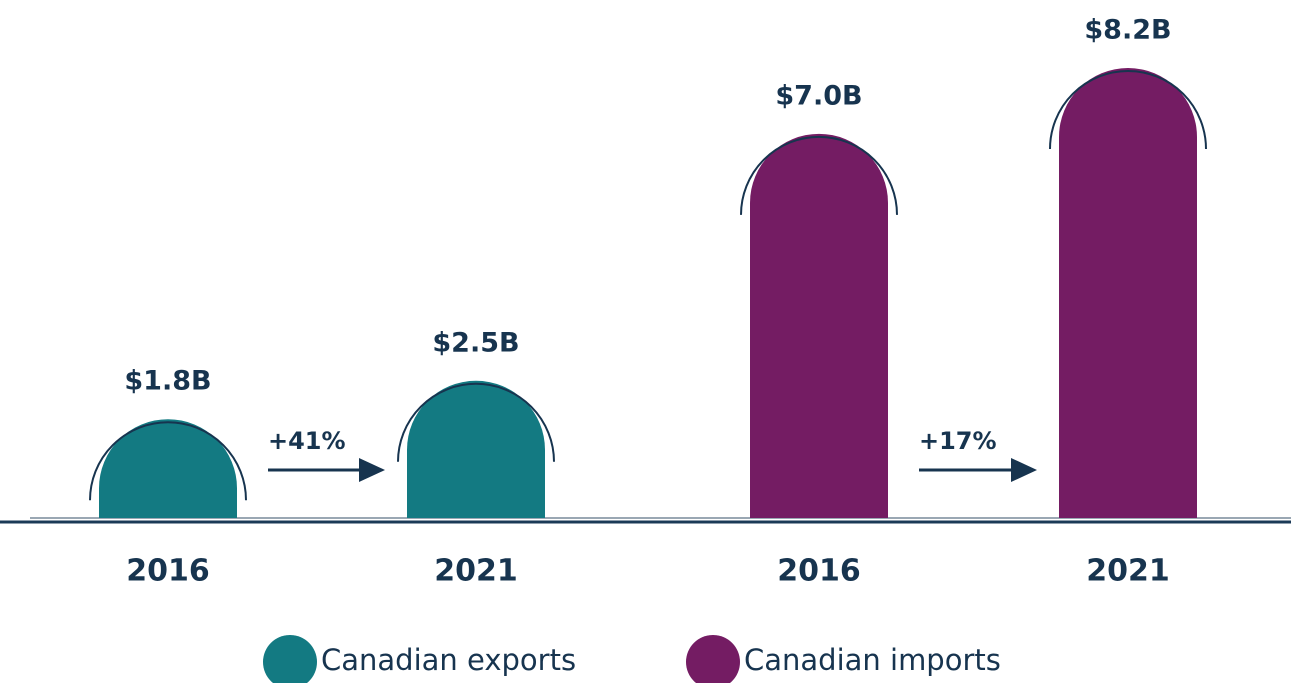  What do you see at coordinates (818, 95) in the screenshot?
I see `value-label: $7.0B` at bounding box center [818, 95].